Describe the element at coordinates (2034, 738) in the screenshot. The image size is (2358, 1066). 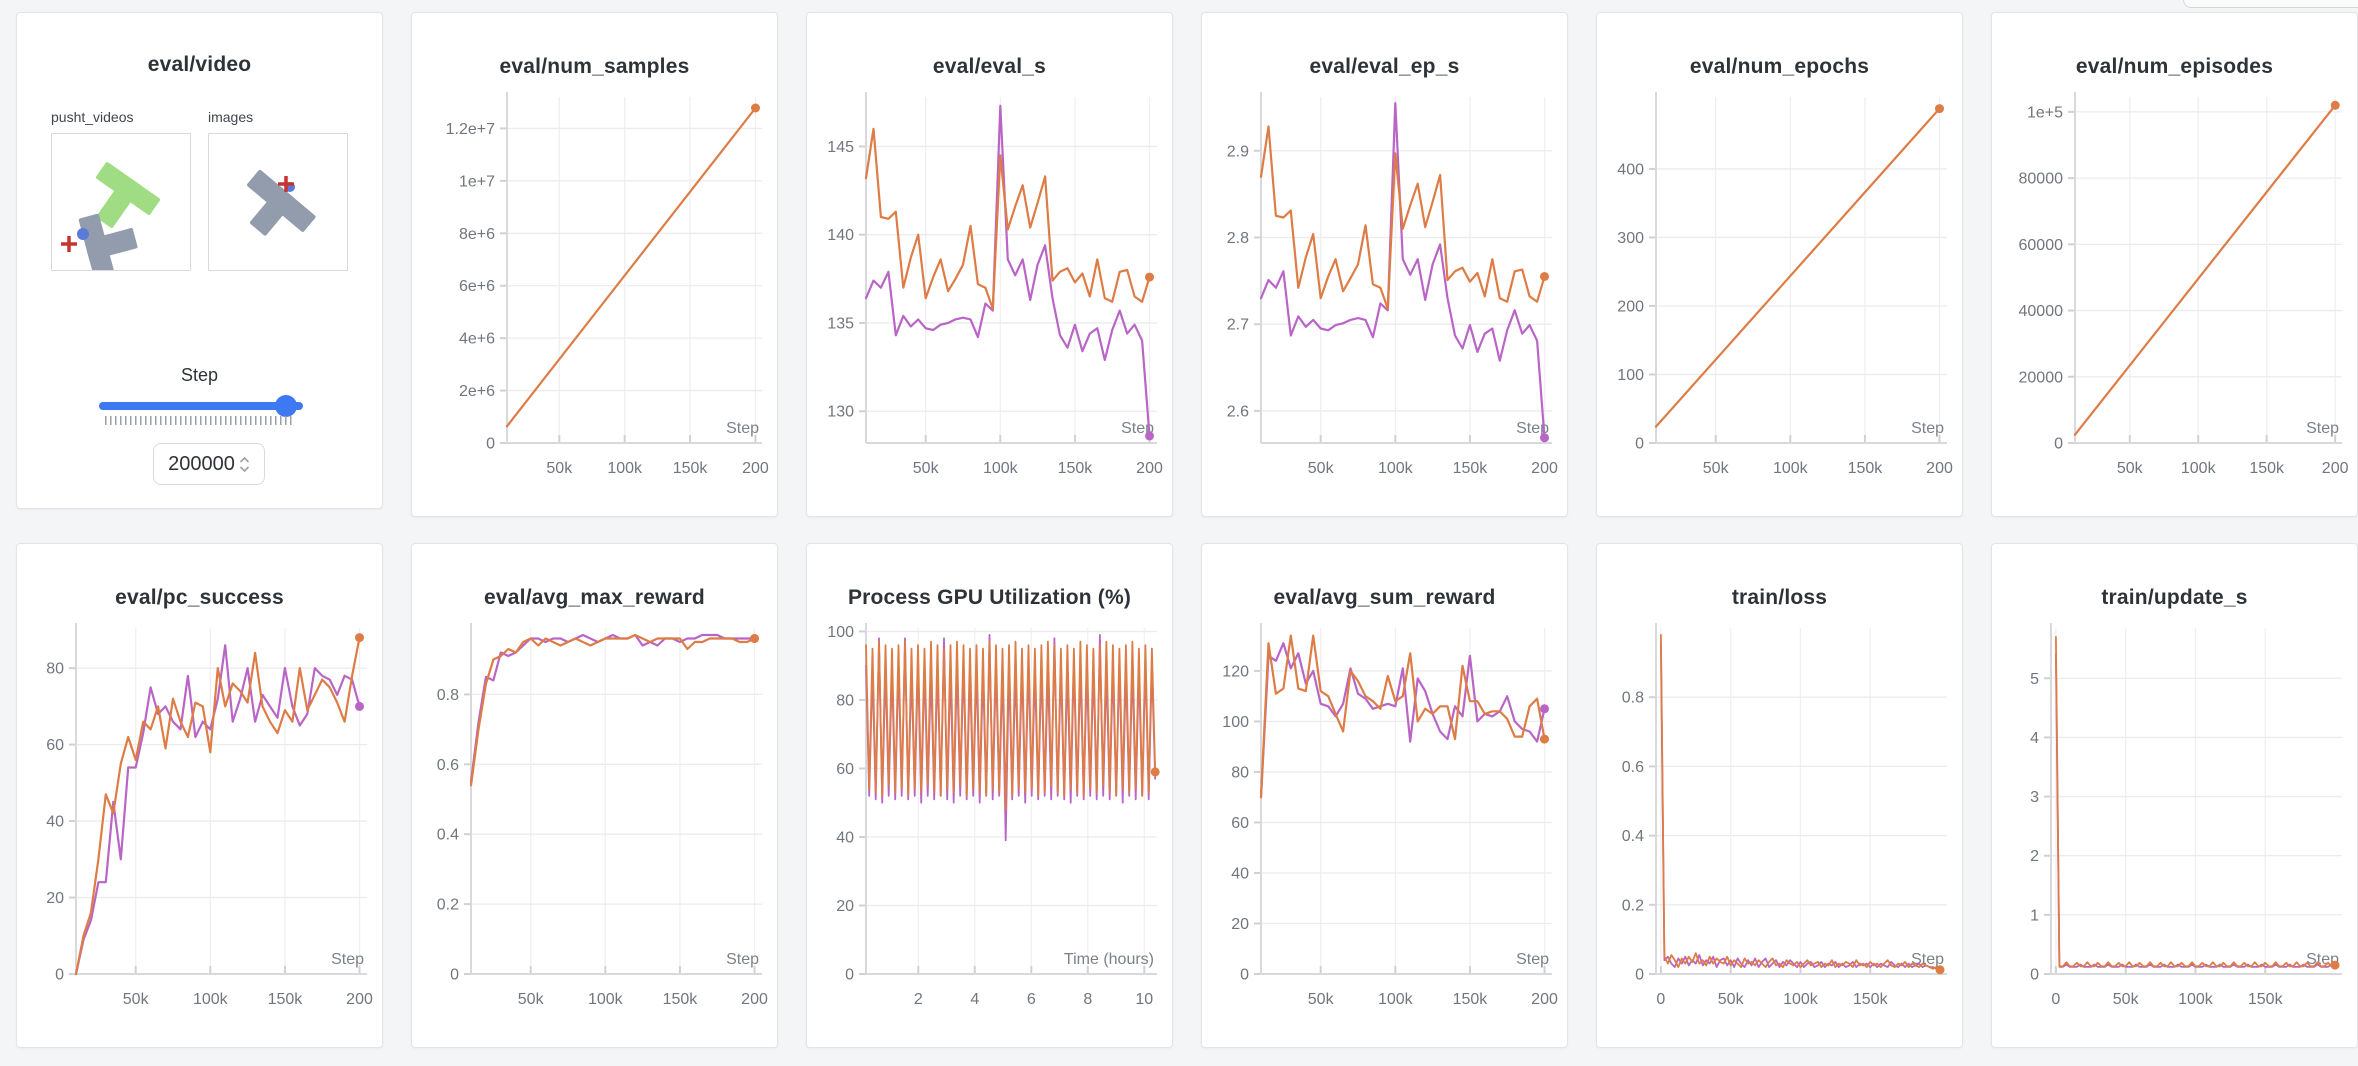
I see `svg-text: 4` at that location.